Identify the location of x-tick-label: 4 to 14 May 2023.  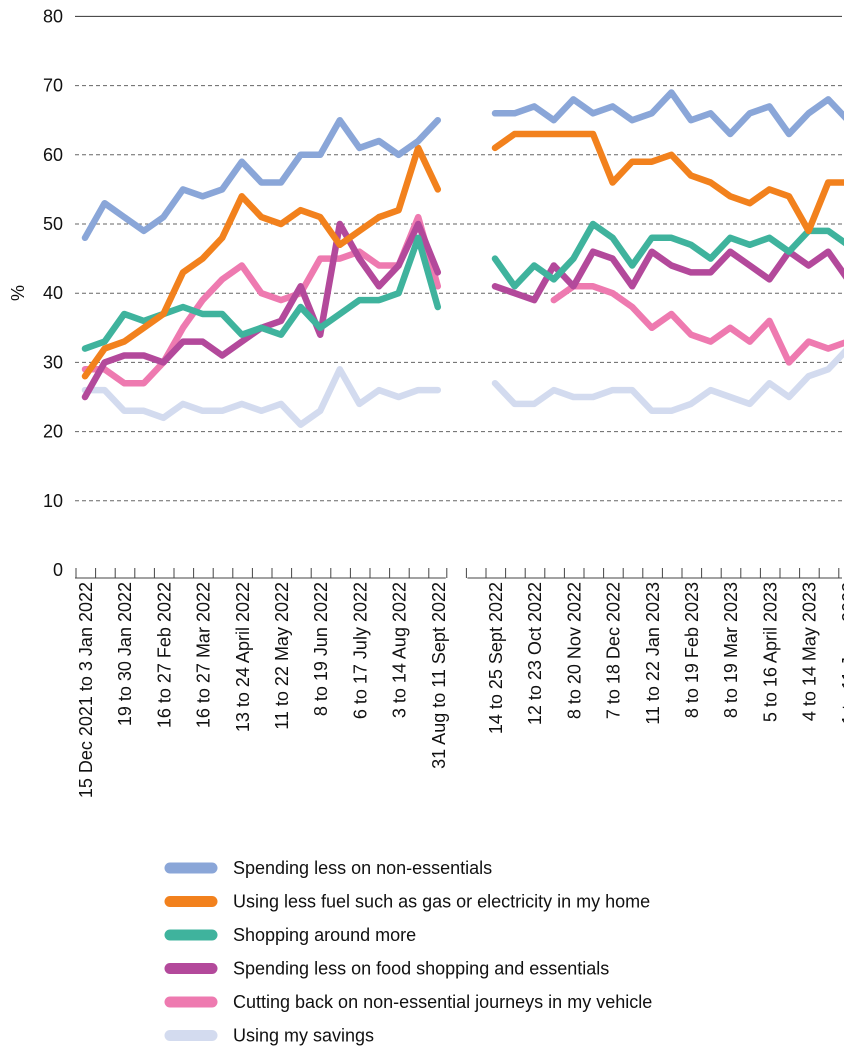
(810, 651).